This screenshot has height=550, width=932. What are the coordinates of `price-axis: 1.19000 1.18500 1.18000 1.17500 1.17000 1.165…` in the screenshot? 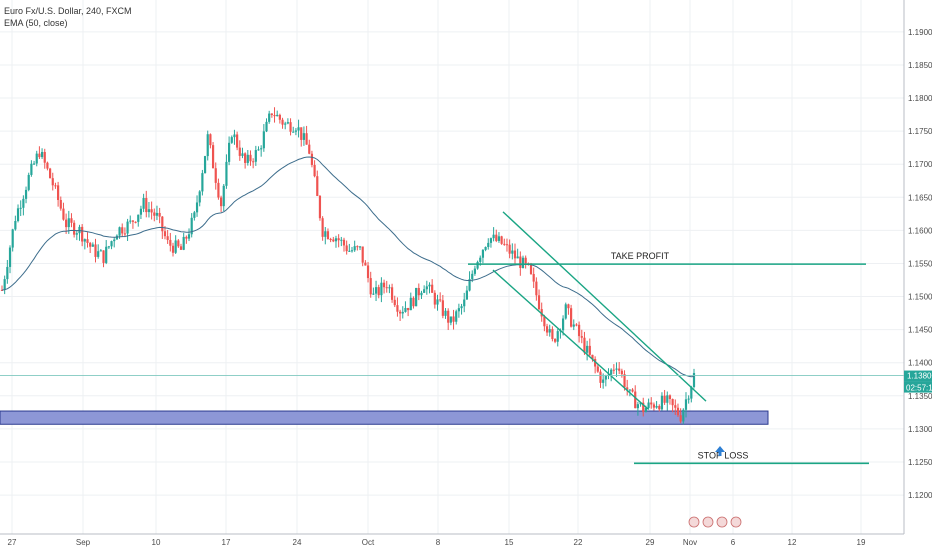 It's located at (917, 267).